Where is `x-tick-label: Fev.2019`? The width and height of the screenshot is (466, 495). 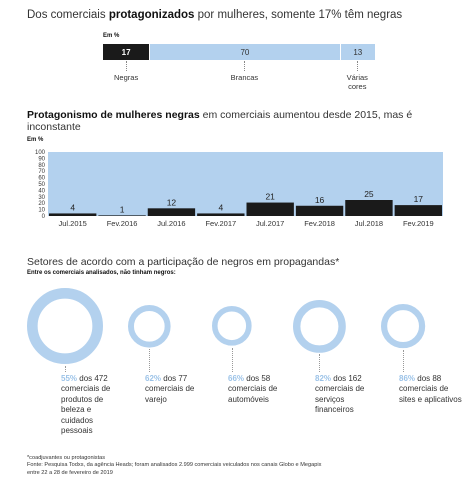 x-tick-label: Fev.2019 is located at coordinates (418, 223).